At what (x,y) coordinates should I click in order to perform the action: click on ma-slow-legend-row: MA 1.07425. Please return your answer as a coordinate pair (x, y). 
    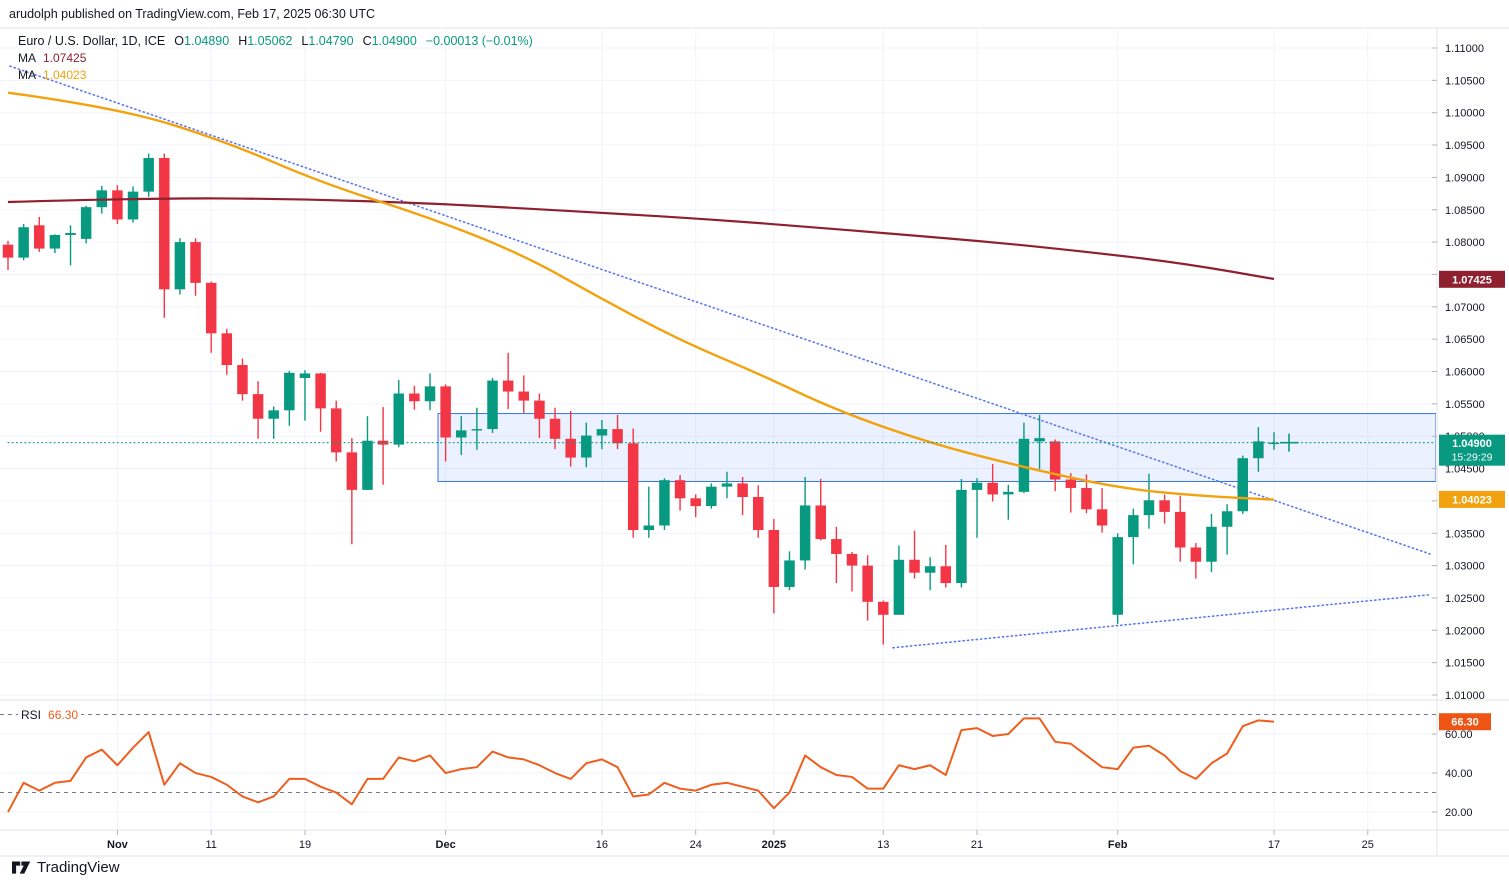
    Looking at the image, I should click on (275, 58).